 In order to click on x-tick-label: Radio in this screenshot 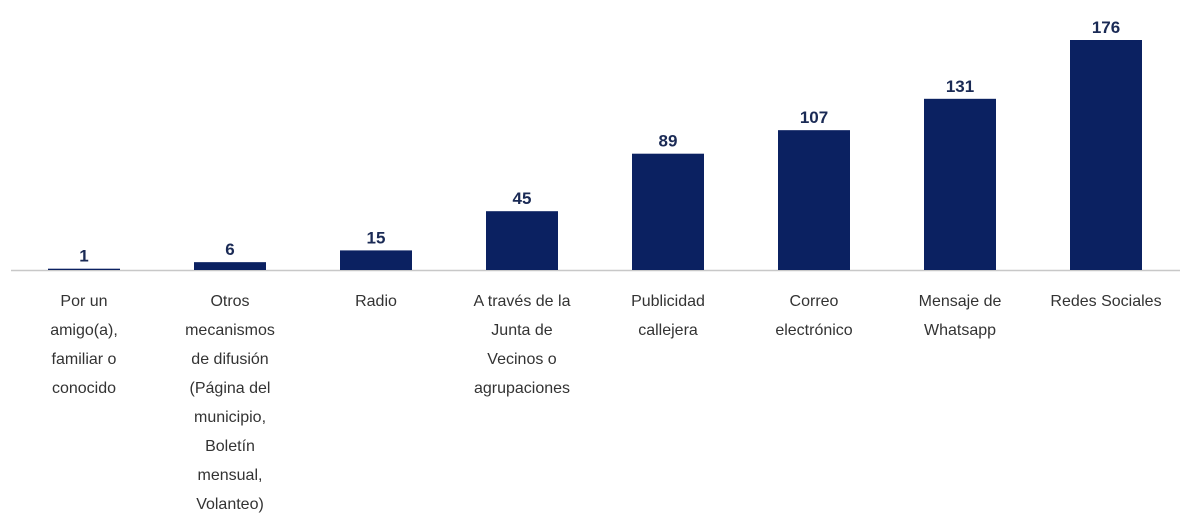, I will do `click(376, 301)`.